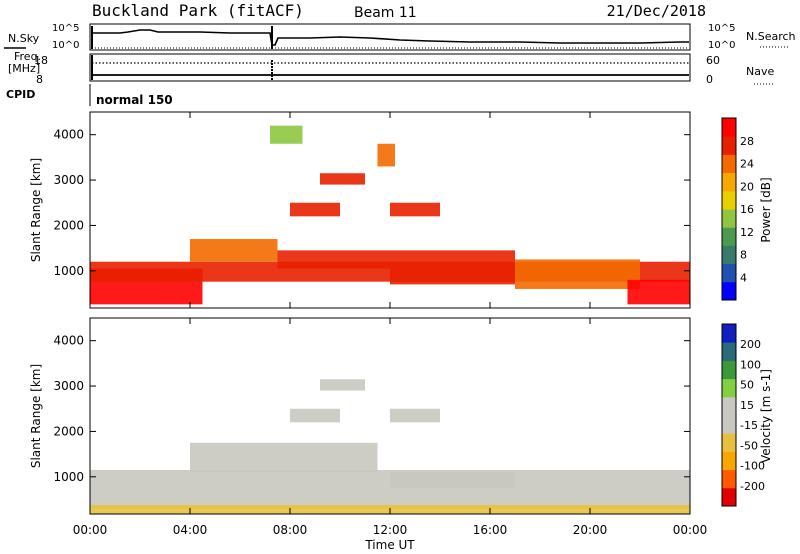  What do you see at coordinates (713, 60) in the screenshot?
I see `nave-tick-top: 60` at bounding box center [713, 60].